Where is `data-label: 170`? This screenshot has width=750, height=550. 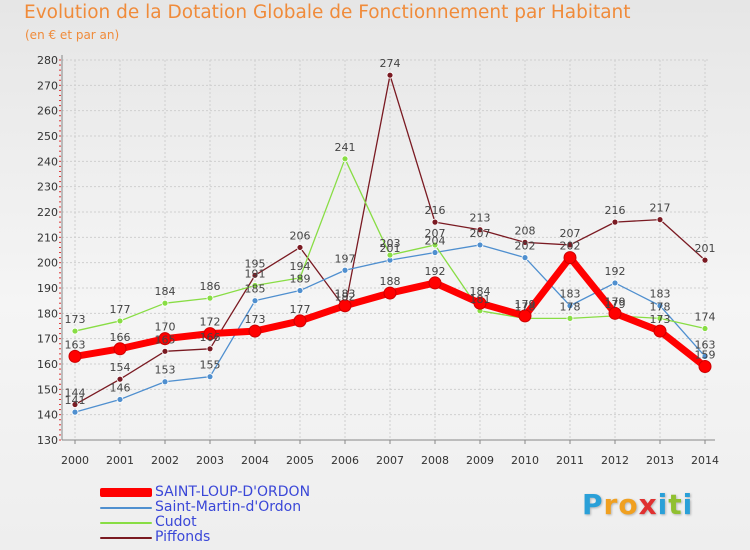
data-label: 170 is located at coordinates (165, 327).